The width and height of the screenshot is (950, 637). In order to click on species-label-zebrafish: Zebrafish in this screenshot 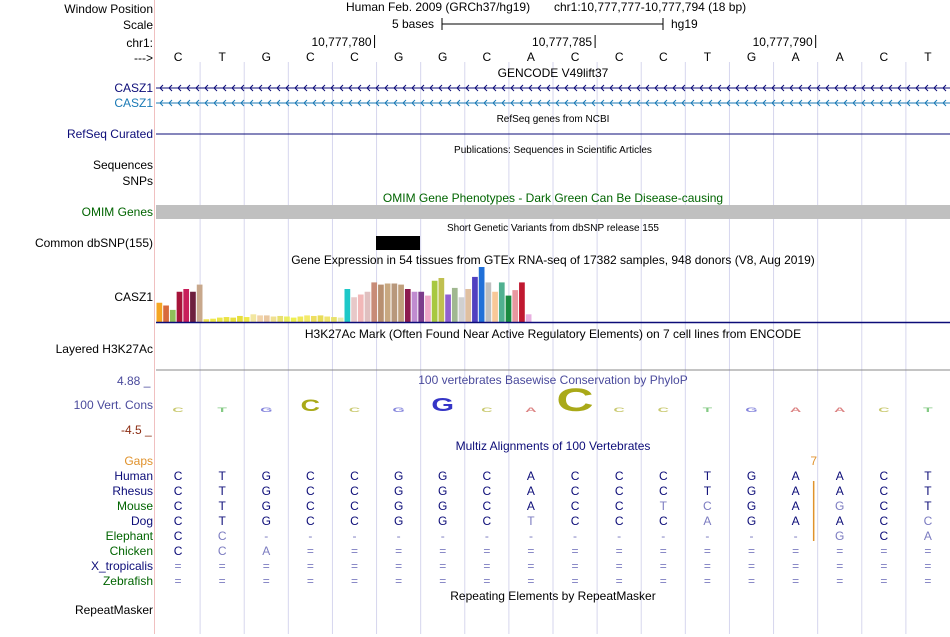, I will do `click(127, 581)`.